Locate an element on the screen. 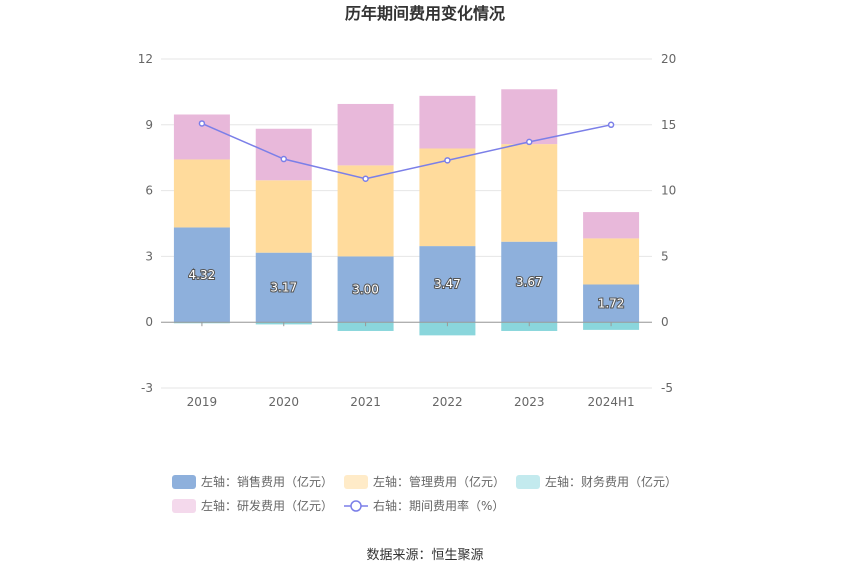 The width and height of the screenshot is (850, 575). legend-label: 左轴：财务费用（亿元） is located at coordinates (611, 481).